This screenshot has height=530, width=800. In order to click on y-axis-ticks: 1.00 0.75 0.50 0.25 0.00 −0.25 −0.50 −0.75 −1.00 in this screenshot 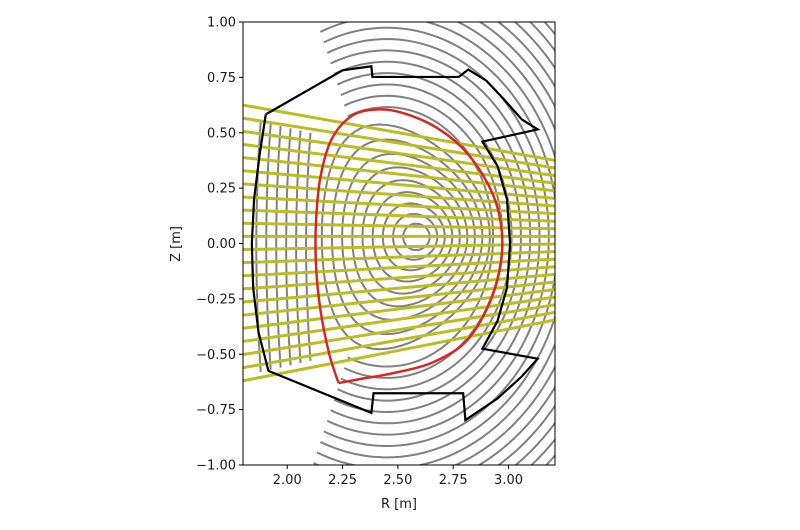, I will do `click(219, 245)`.